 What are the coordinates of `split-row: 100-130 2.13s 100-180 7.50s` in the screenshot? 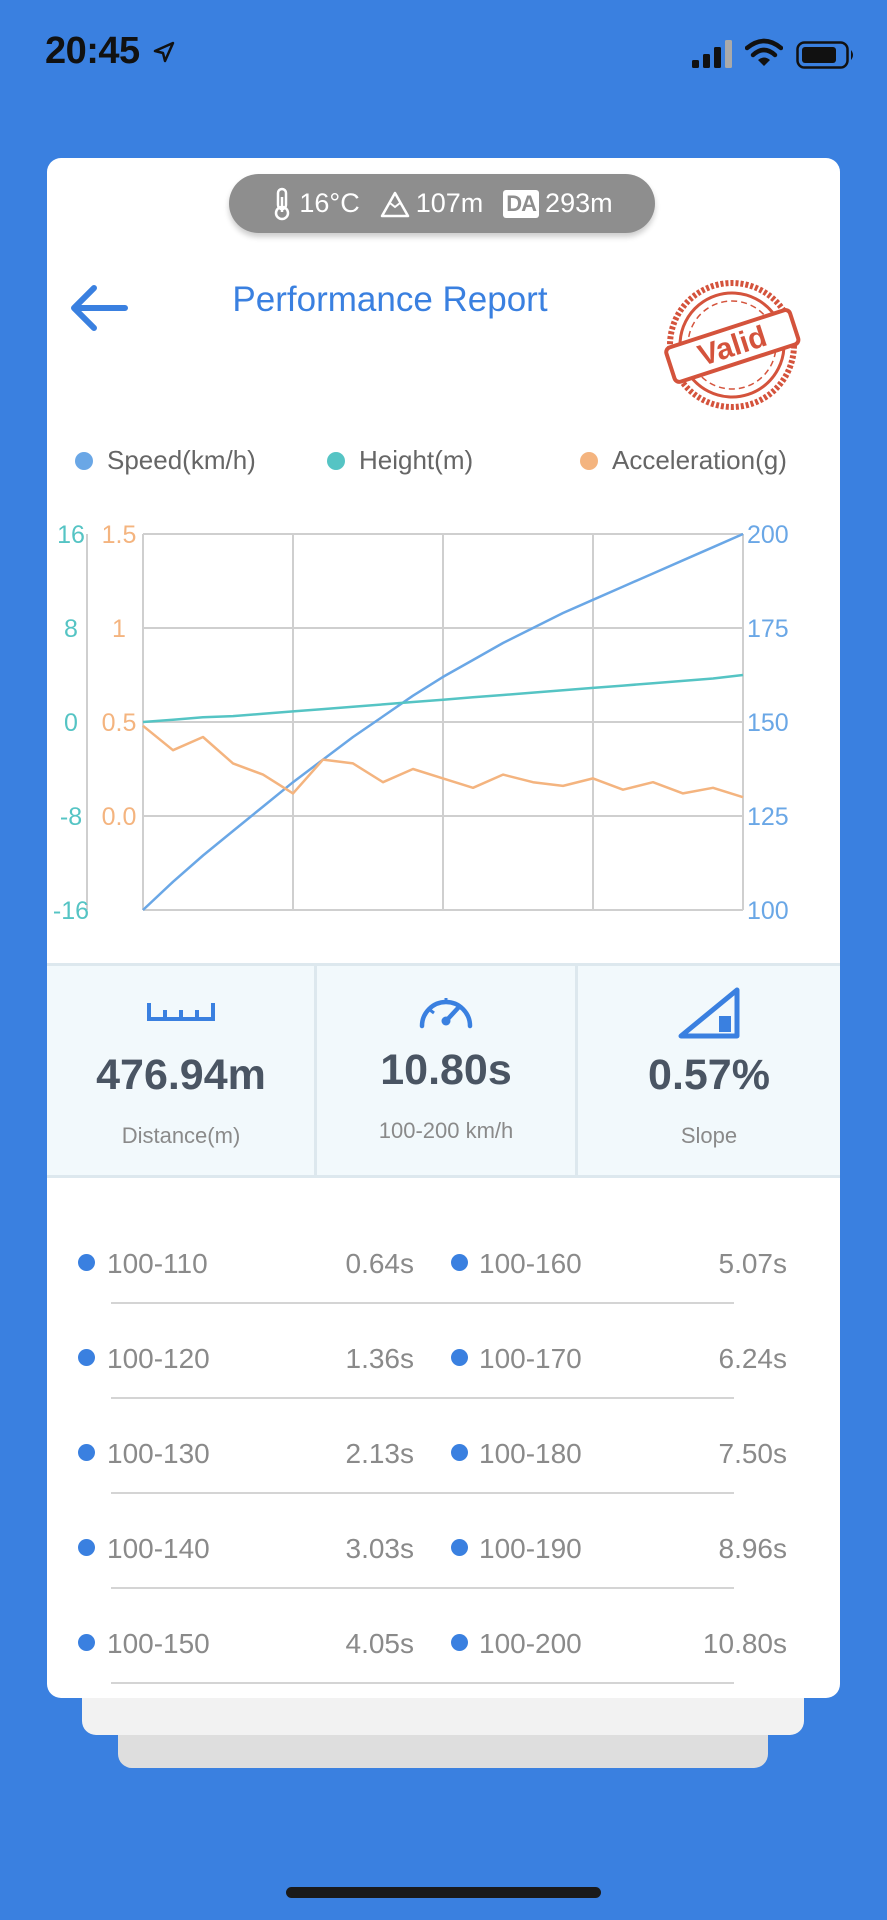 It's located at (443, 1446).